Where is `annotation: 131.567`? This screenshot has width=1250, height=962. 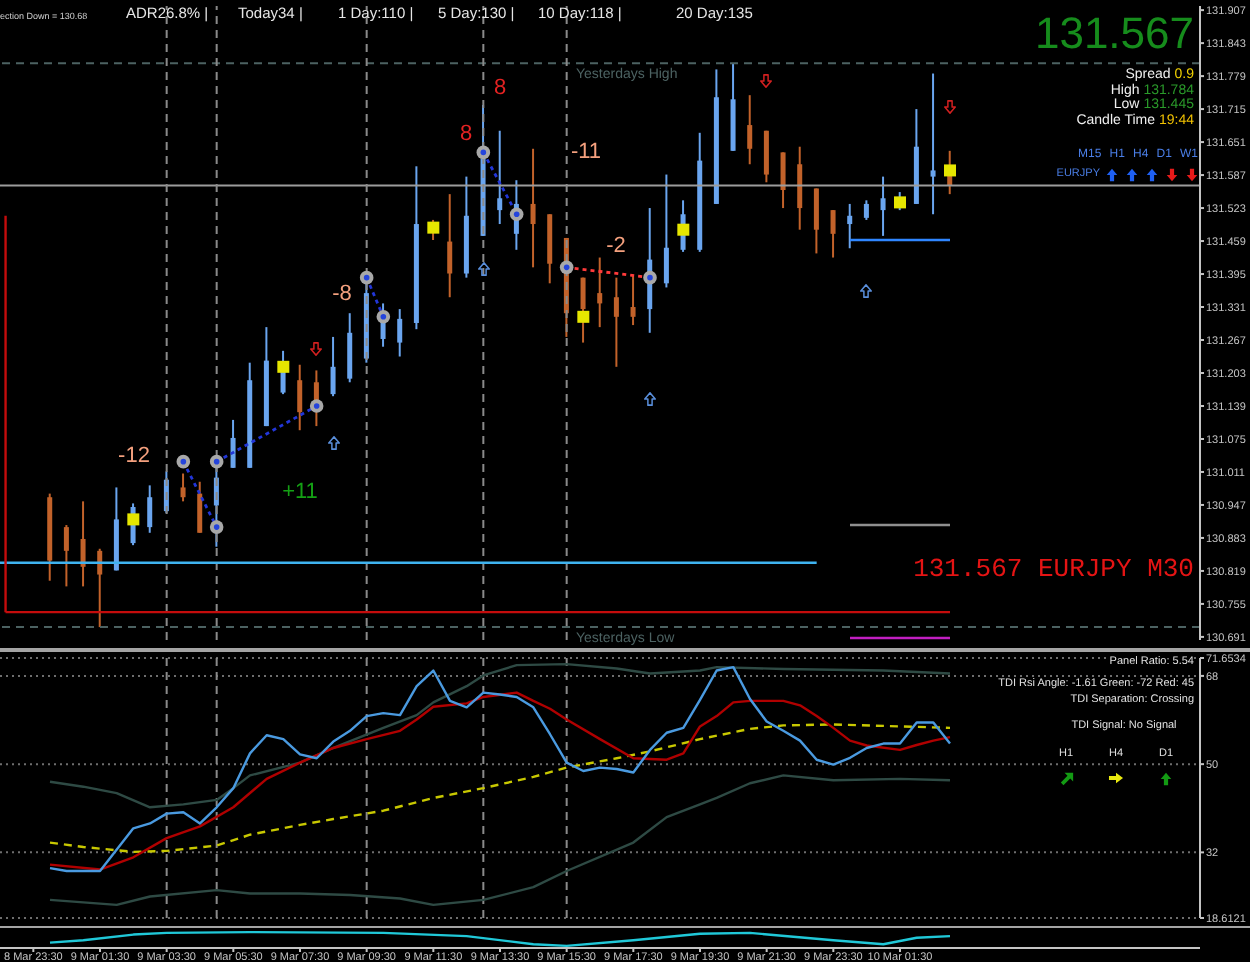 annotation: 131.567 is located at coordinates (1114, 33).